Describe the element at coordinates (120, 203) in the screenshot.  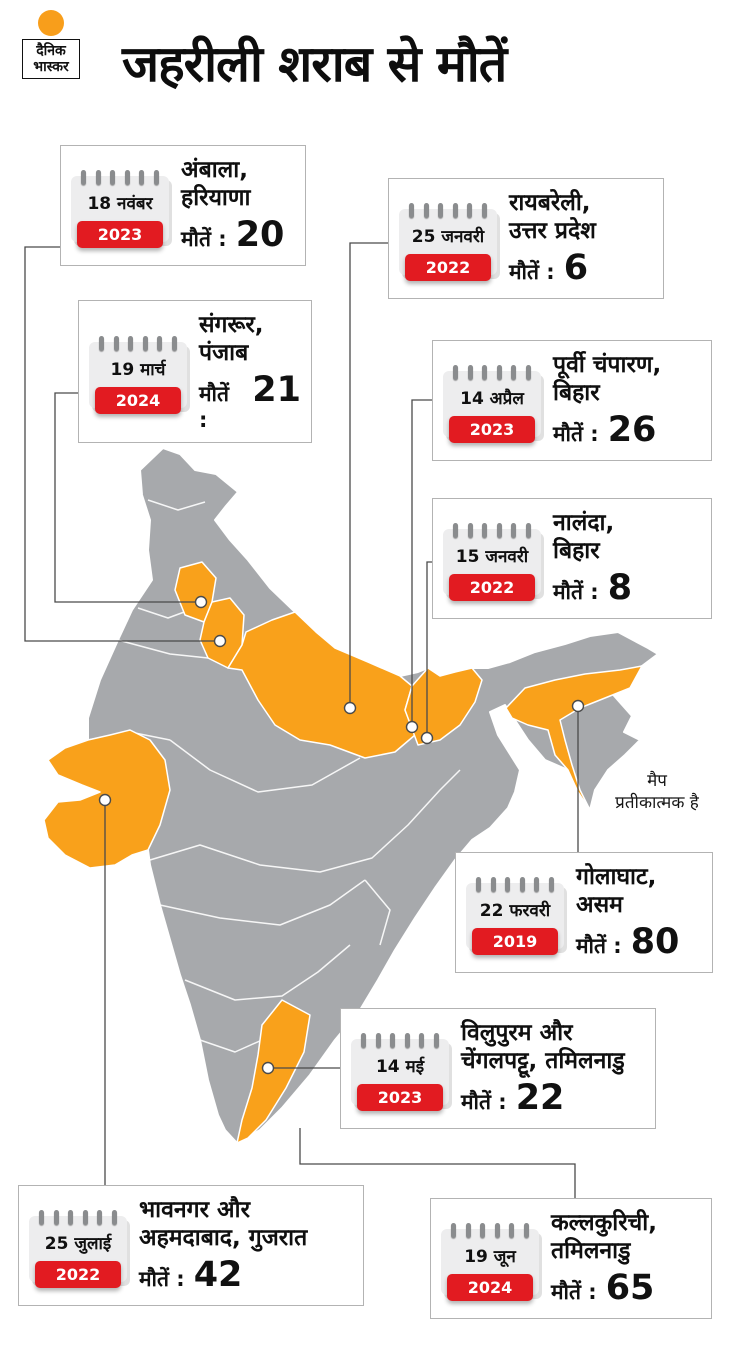
I see `incident-date: 18 नवंबर` at that location.